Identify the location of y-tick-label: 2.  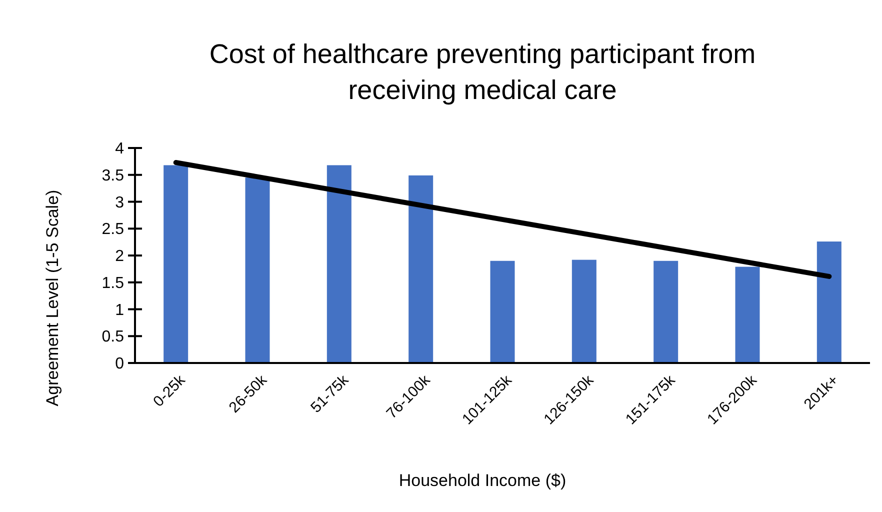
(119, 257).